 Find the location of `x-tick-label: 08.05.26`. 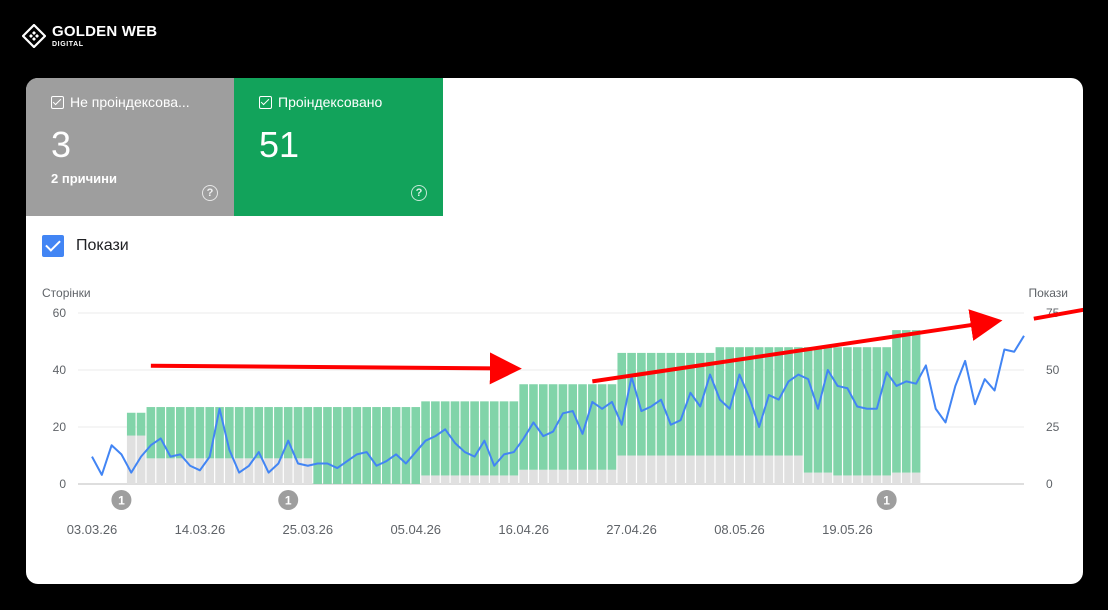

x-tick-label: 08.05.26 is located at coordinates (739, 529).